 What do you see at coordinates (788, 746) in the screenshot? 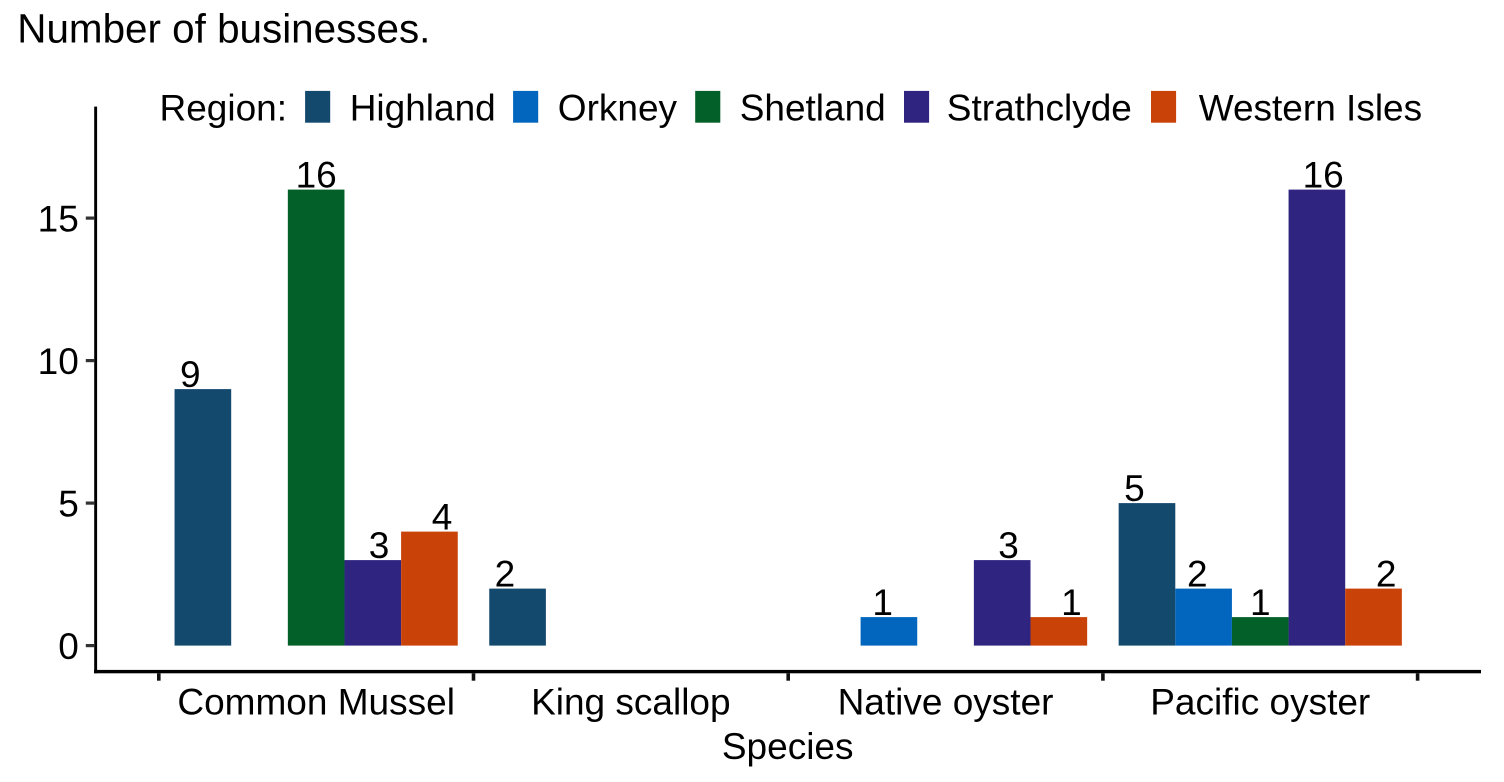
I see `svg-text: Species` at bounding box center [788, 746].